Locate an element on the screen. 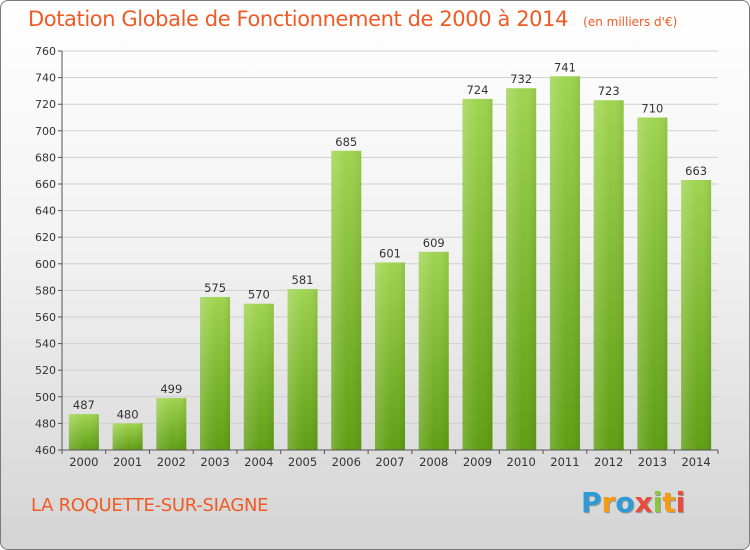 The width and height of the screenshot is (750, 550). logo-letter: o is located at coordinates (625, 502).